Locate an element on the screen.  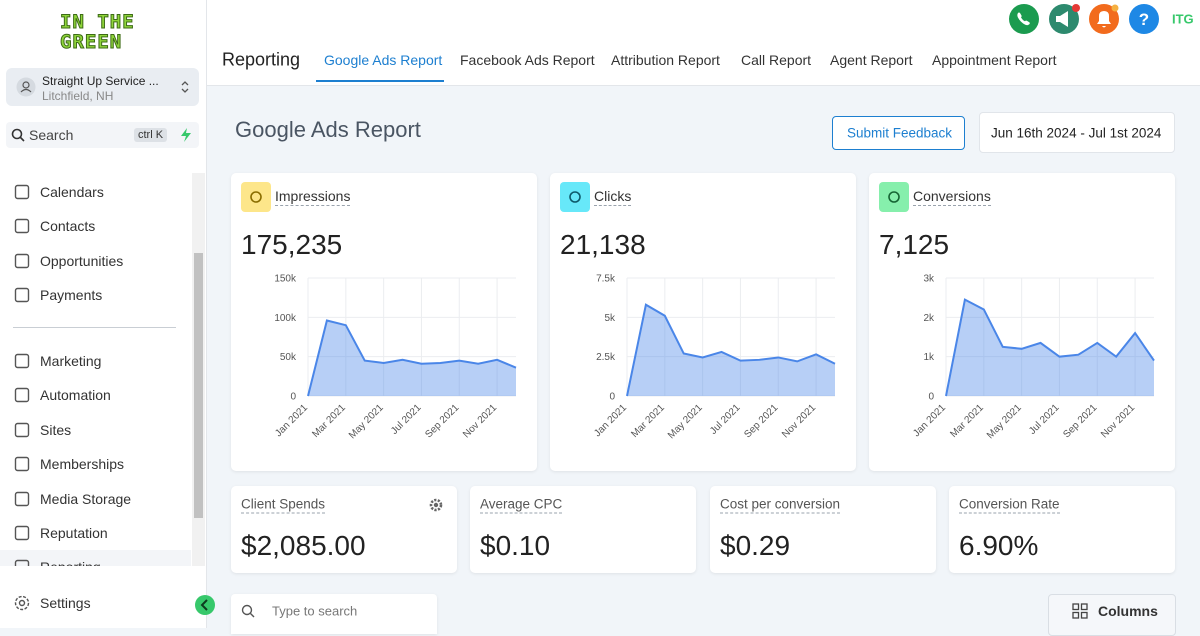
columns-icon is located at coordinates (1080, 611).